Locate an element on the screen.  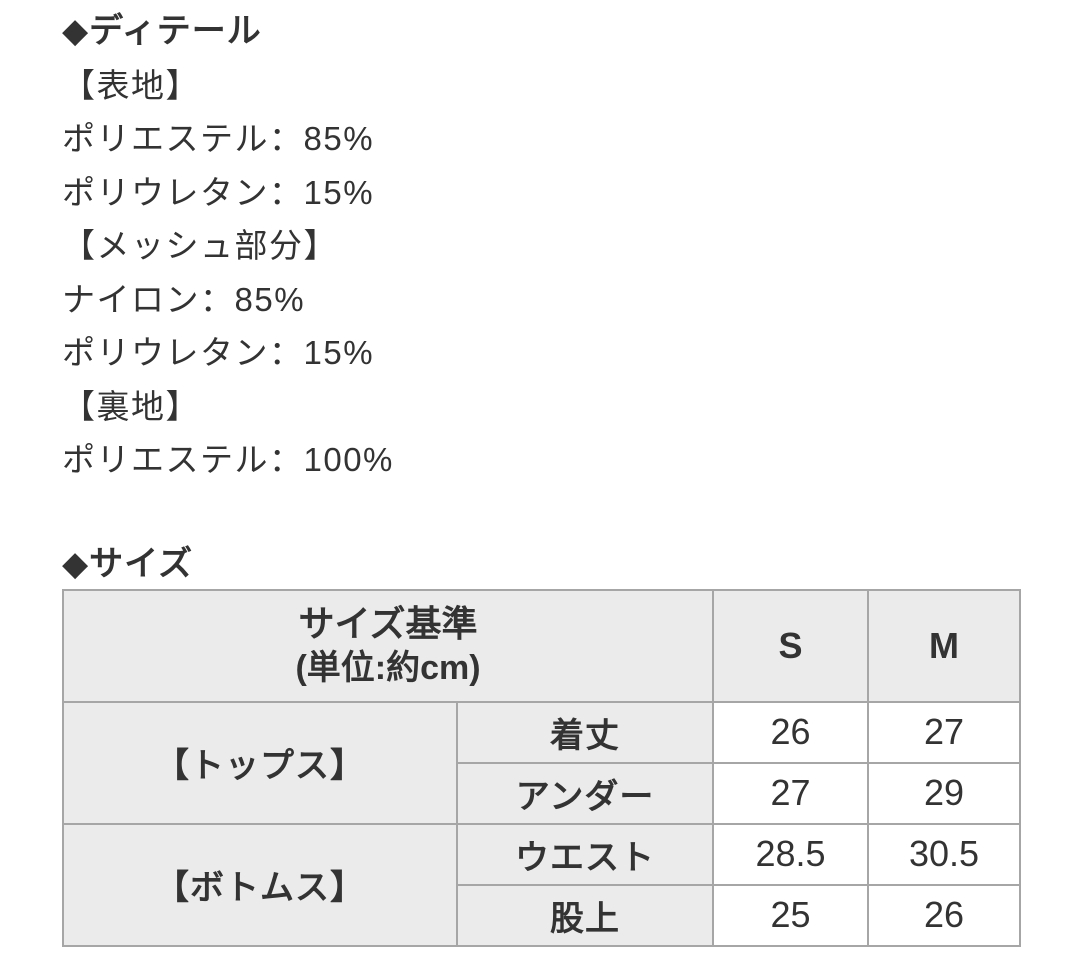
size-criteria-title: サイズ基準 is located at coordinates (388, 623).